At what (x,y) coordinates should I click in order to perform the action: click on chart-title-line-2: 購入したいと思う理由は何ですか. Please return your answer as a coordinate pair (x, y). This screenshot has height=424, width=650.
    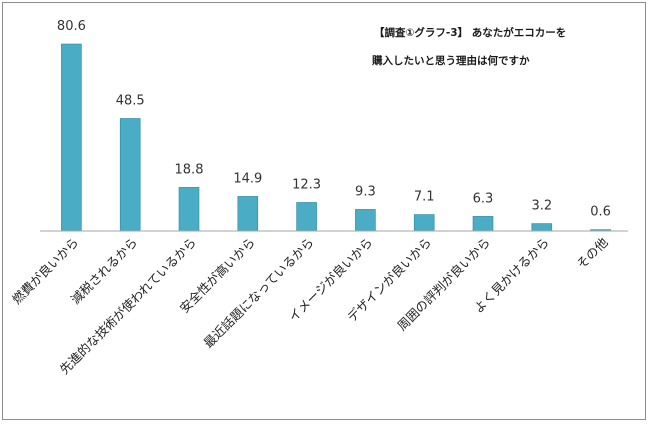
    Looking at the image, I should click on (450, 60).